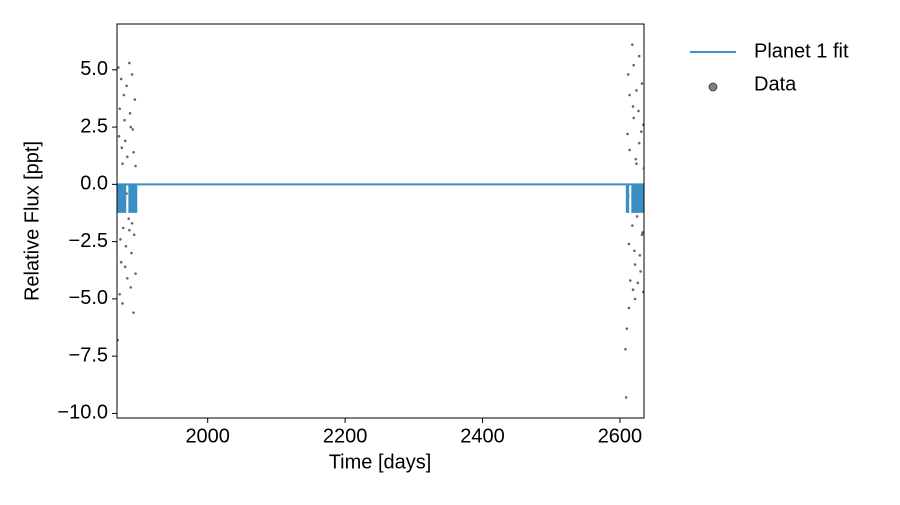 The image size is (900, 505). Describe the element at coordinates (345, 436) in the screenshot. I see `x-tick-label: 2200` at that location.